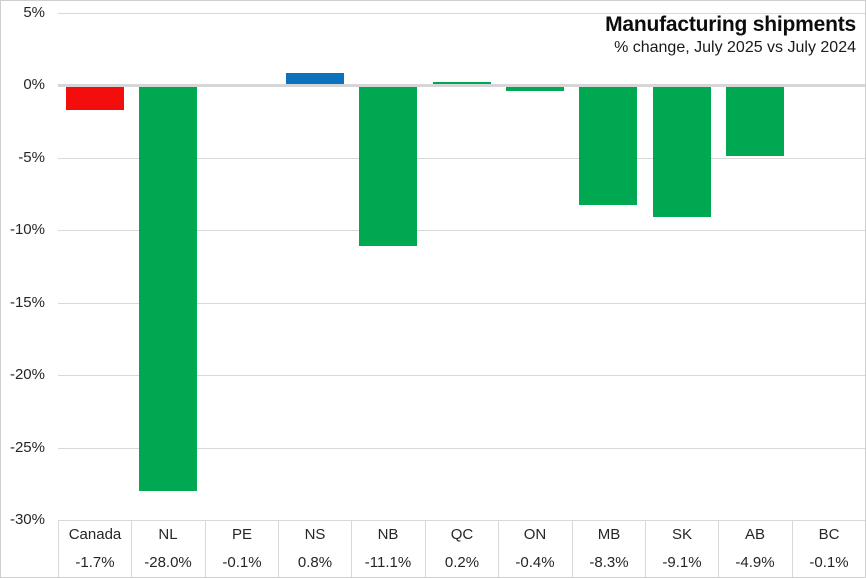 This screenshot has width=866, height=578. I want to click on table-cell-nb: NB -11.1%, so click(387, 549).